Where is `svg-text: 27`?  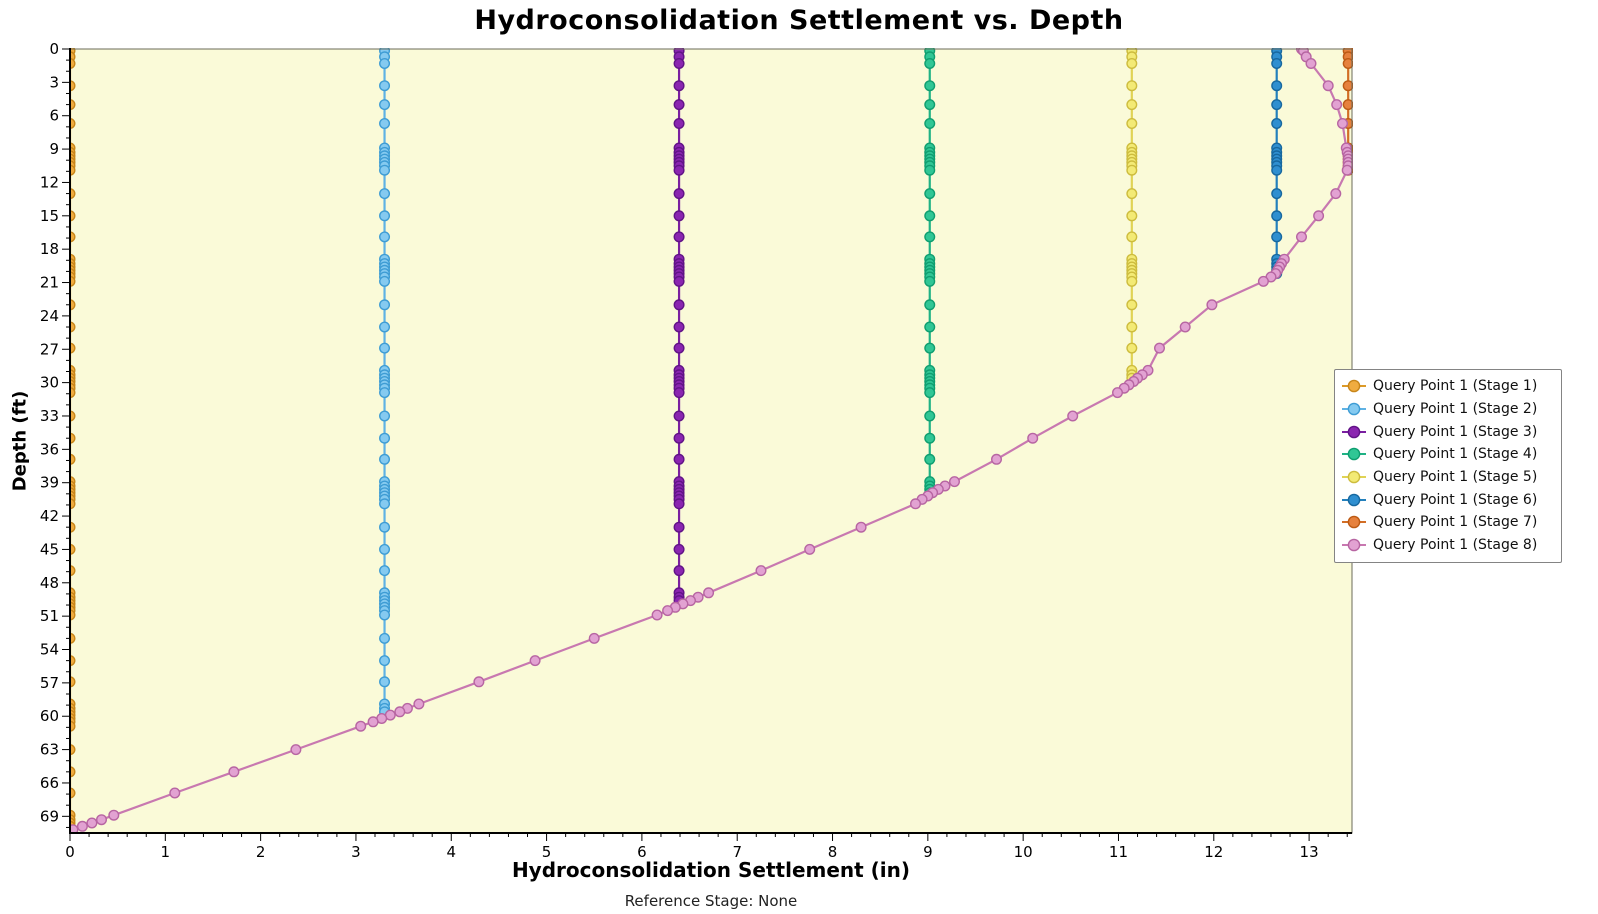
svg-text: 27 is located at coordinates (49, 349).